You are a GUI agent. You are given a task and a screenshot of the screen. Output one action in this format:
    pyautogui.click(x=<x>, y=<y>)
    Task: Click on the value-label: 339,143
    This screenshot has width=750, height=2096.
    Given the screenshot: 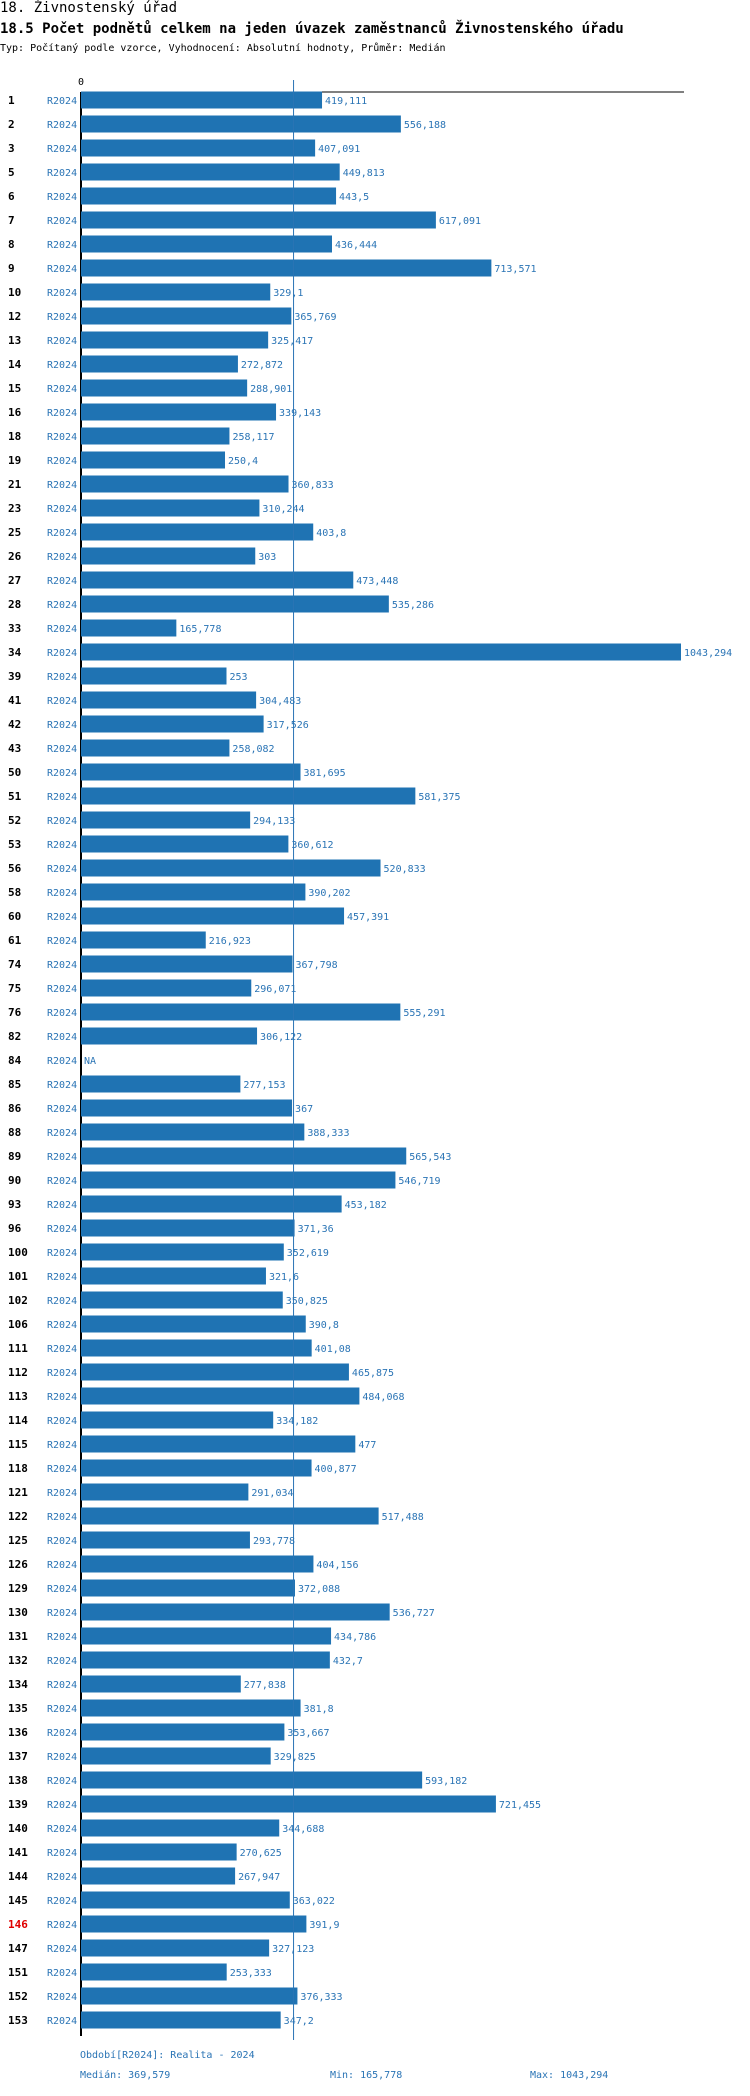 What is the action you would take?
    pyautogui.click(x=300, y=413)
    